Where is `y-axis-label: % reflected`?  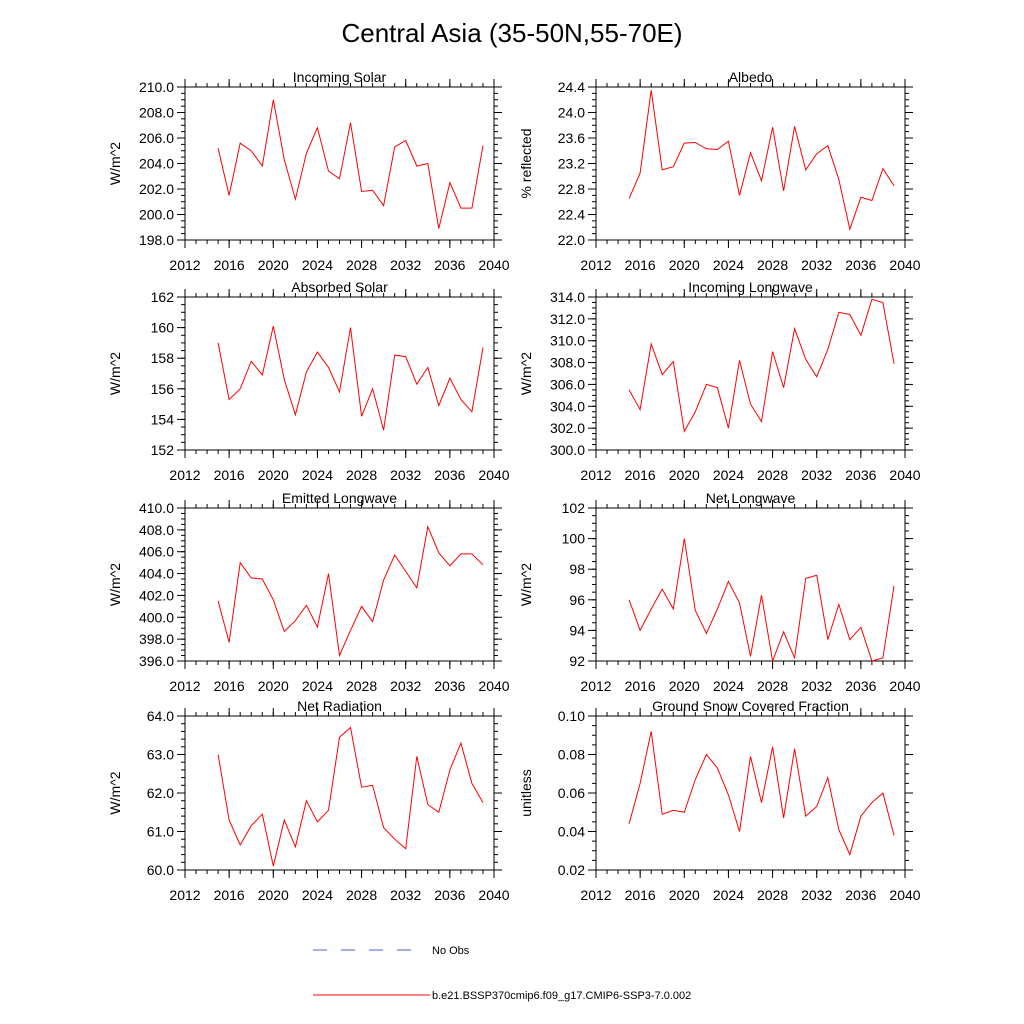 y-axis-label: % reflected is located at coordinates (526, 163).